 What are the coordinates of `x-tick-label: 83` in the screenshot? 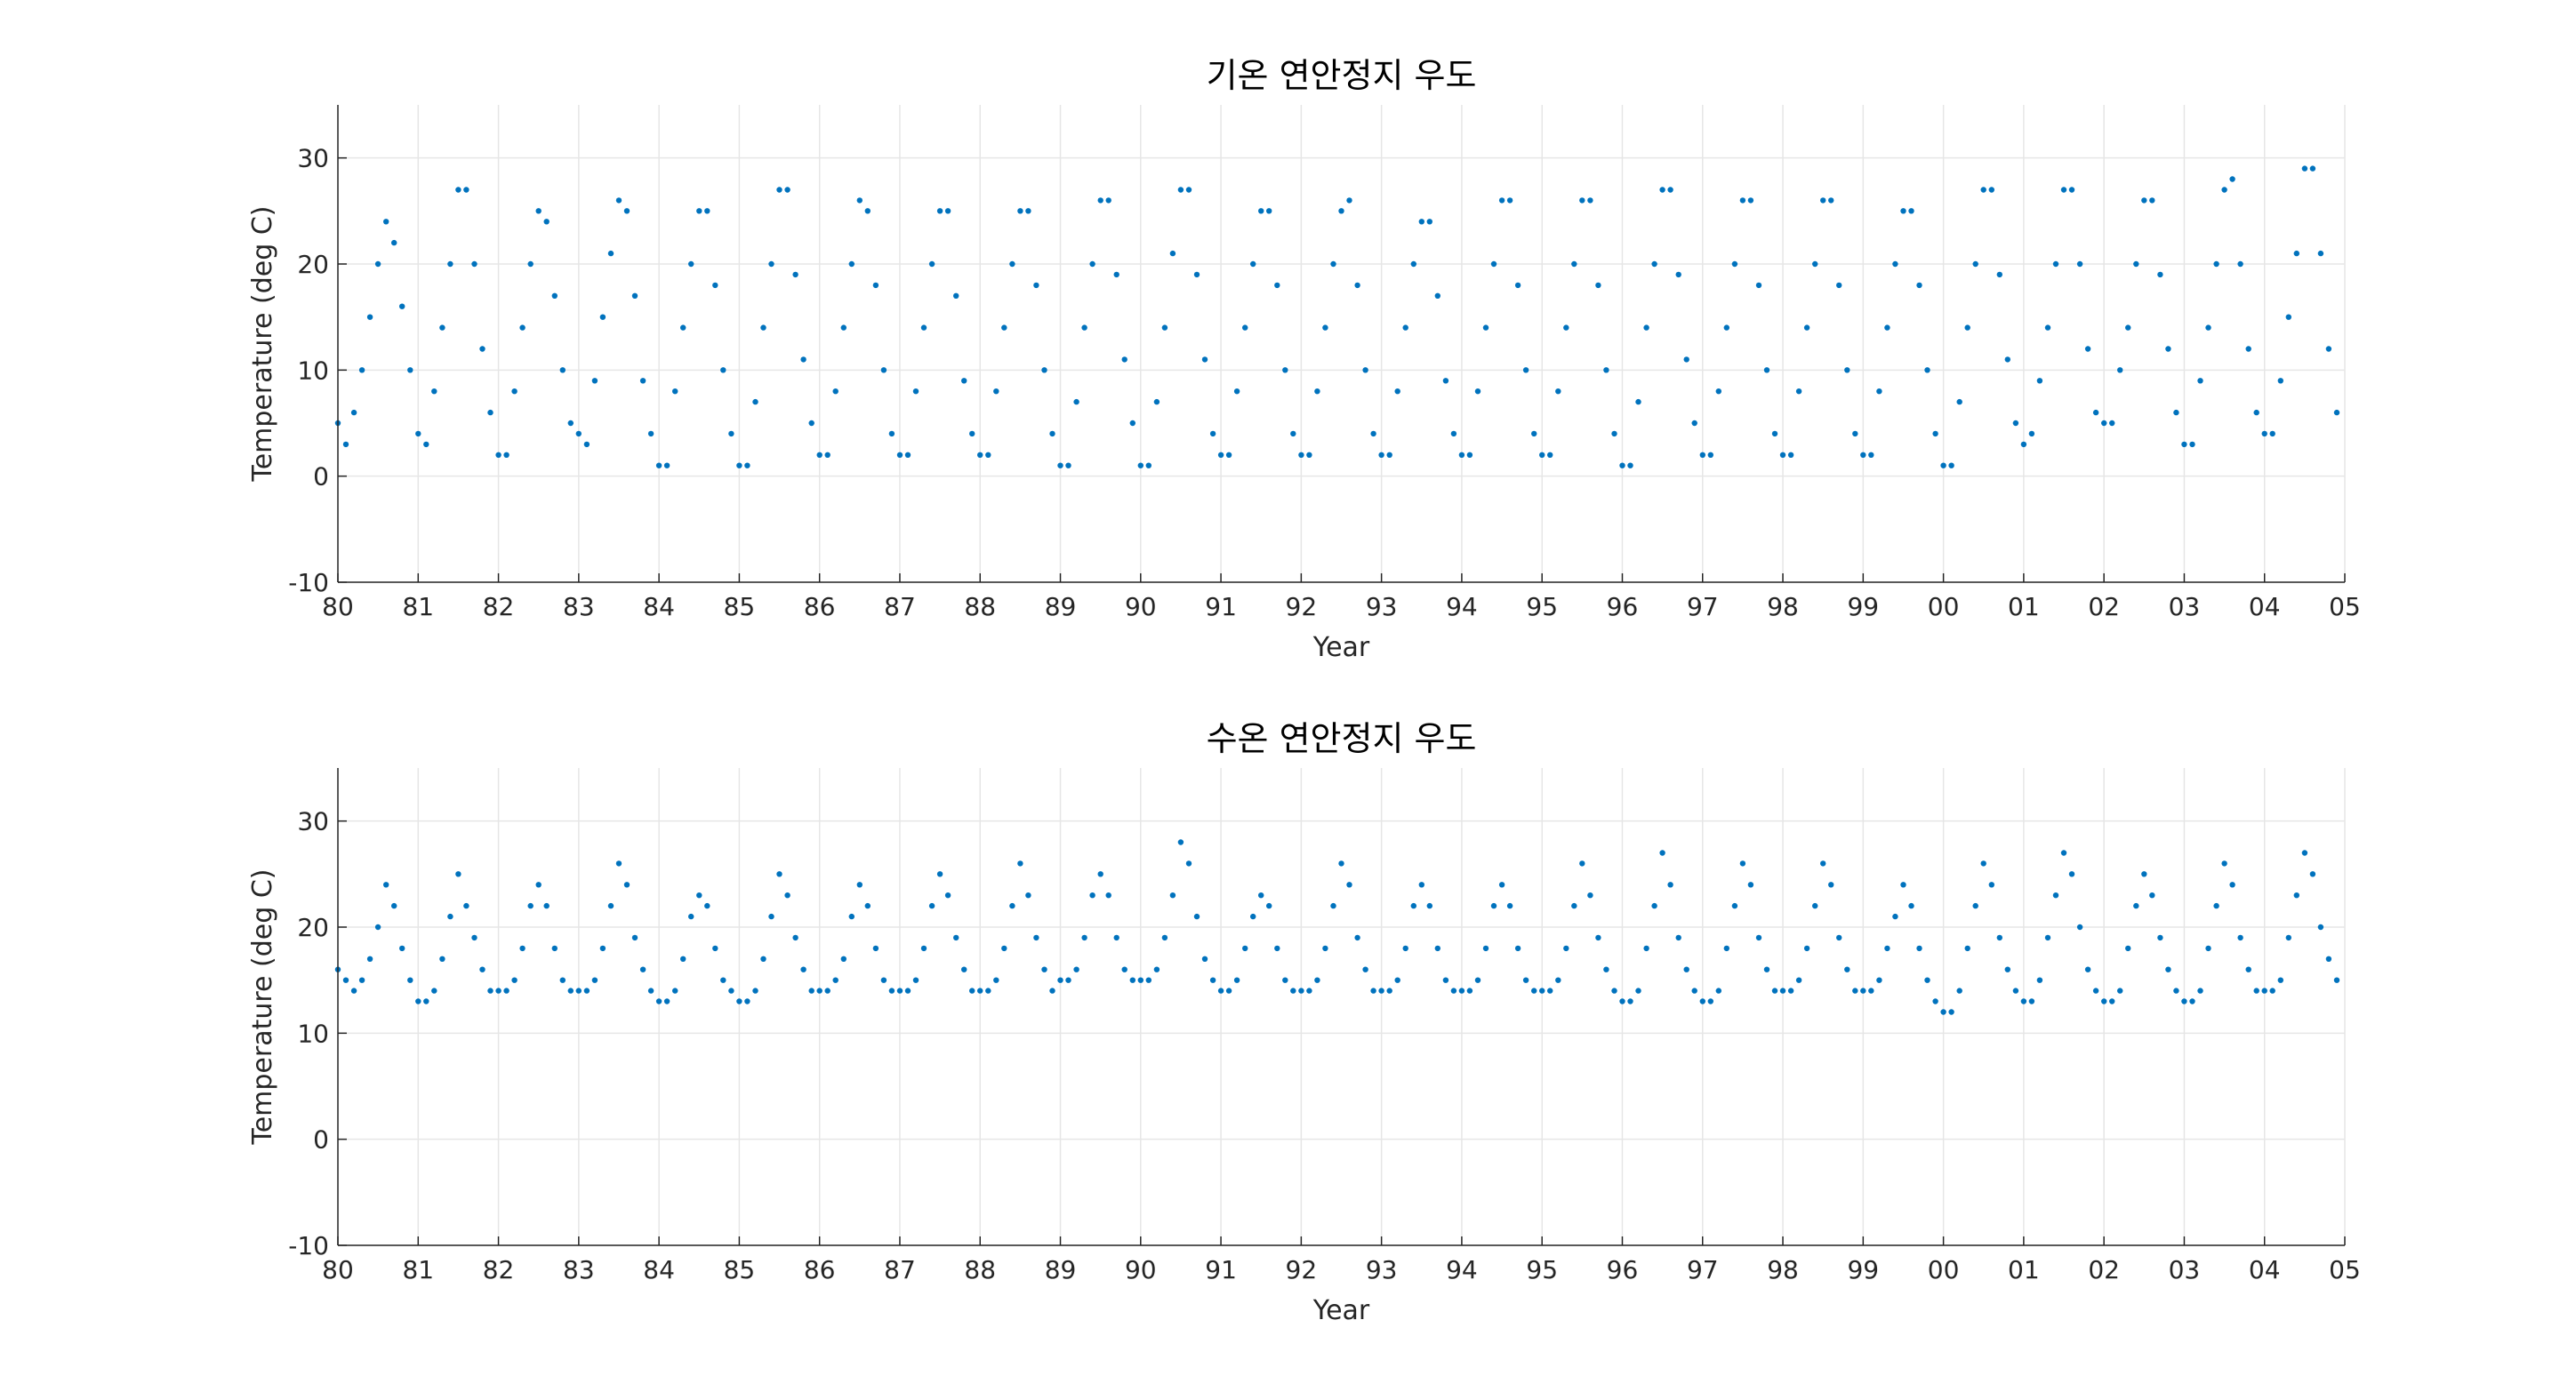 It's located at (579, 1269).